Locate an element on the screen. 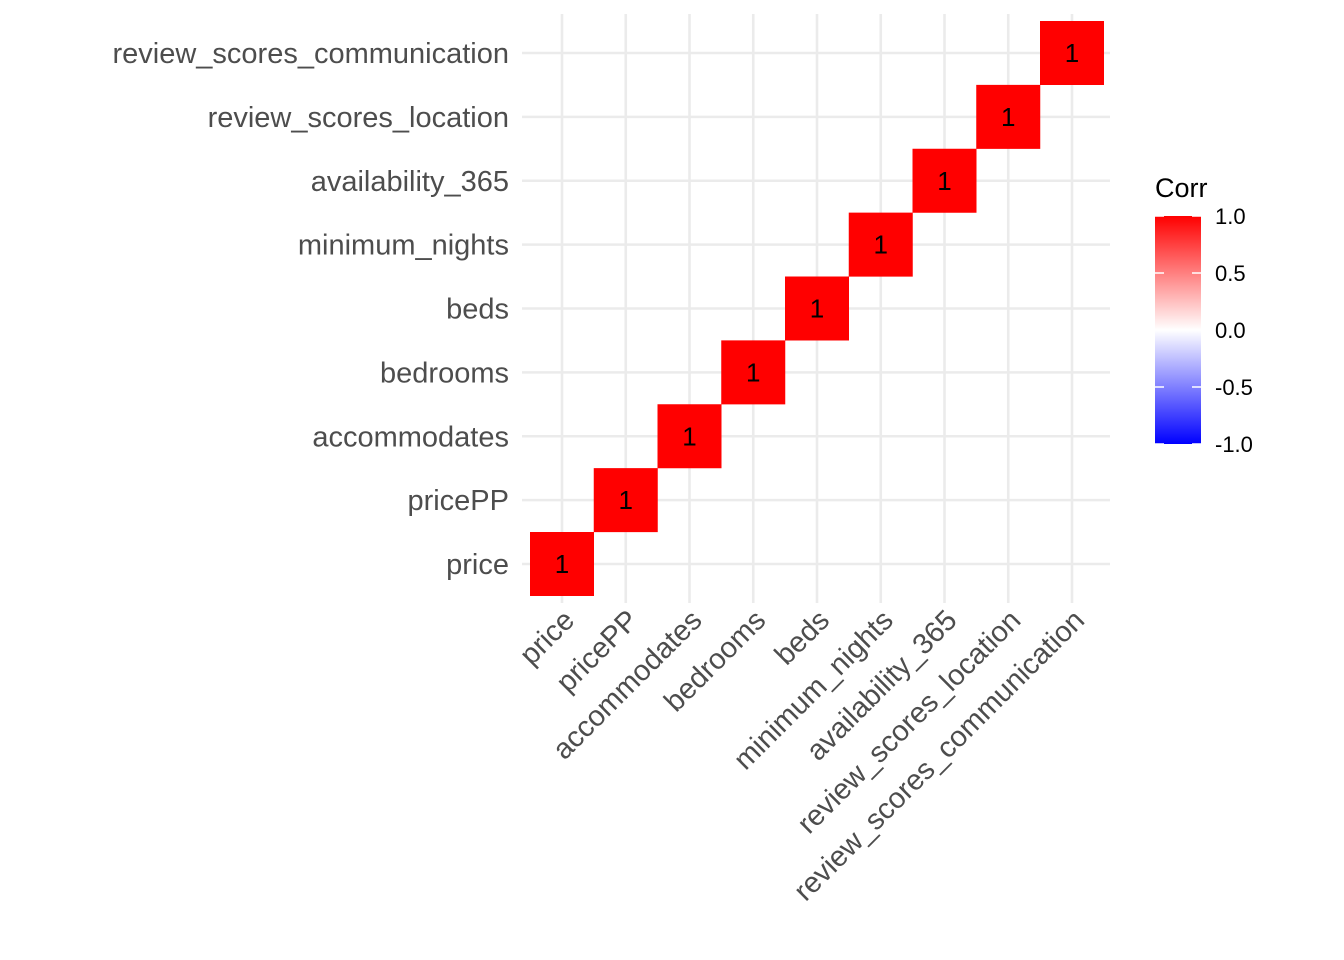  y-tick-label: beds is located at coordinates (477, 310).